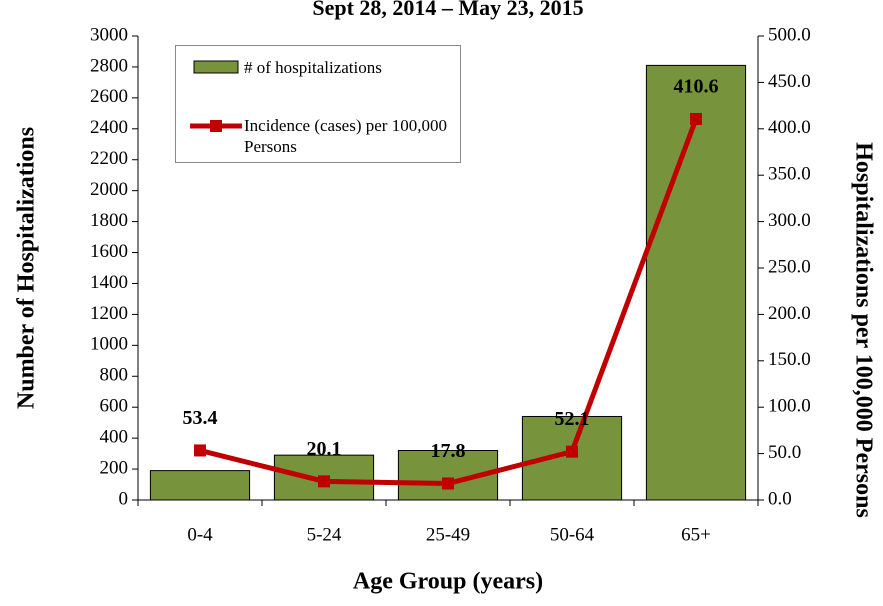 The width and height of the screenshot is (883, 606). I want to click on y2-tick-label: 450.0, so click(789, 81).